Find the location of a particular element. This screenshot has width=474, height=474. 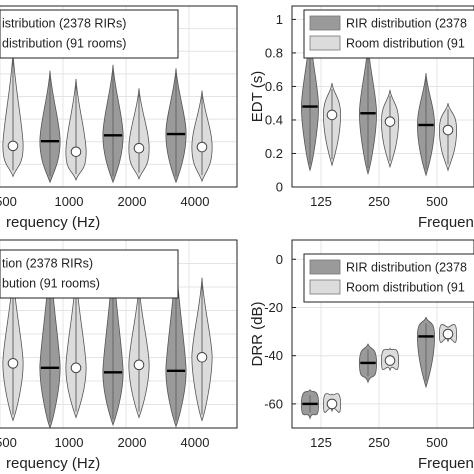

y-axis-label: EDT (s) is located at coordinates (257, 96).